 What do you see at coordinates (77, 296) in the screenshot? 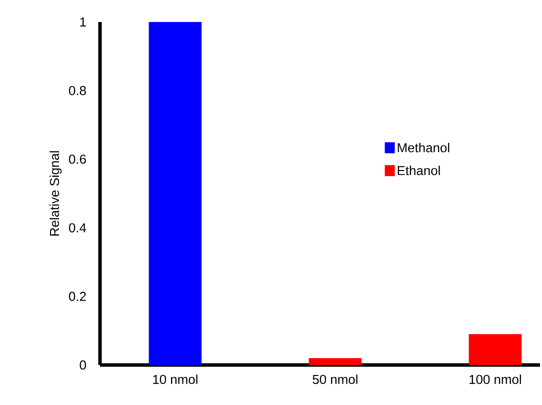
I see `y-tick-label: 0.2` at bounding box center [77, 296].